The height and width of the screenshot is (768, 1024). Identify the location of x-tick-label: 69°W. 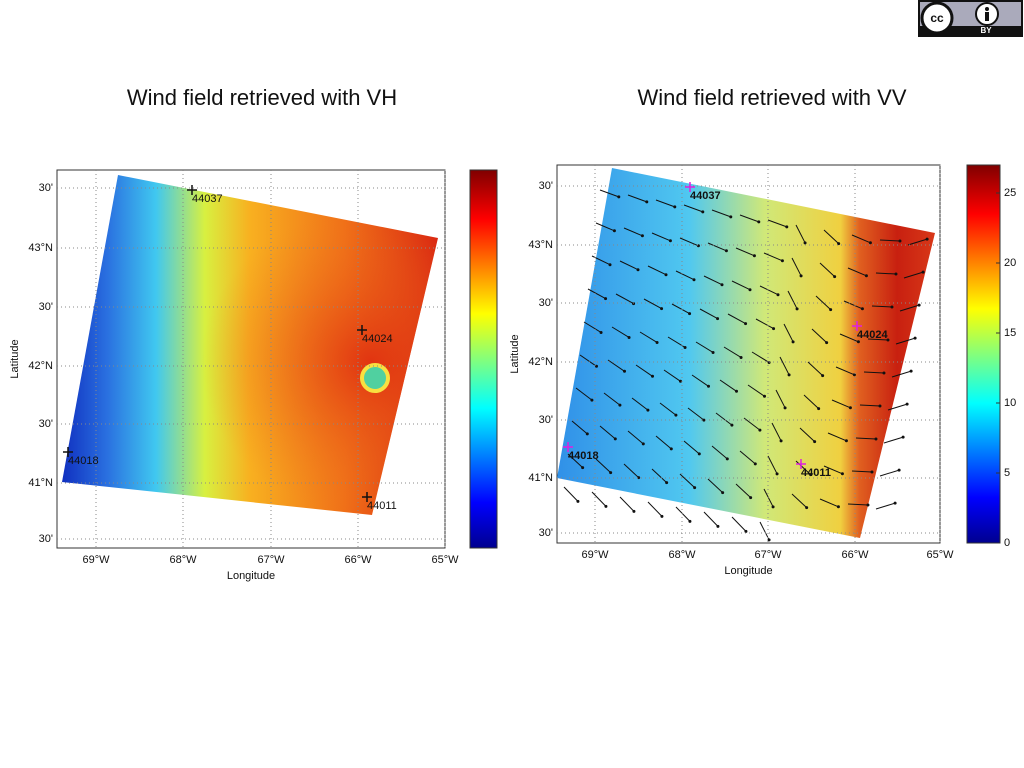
(96, 560).